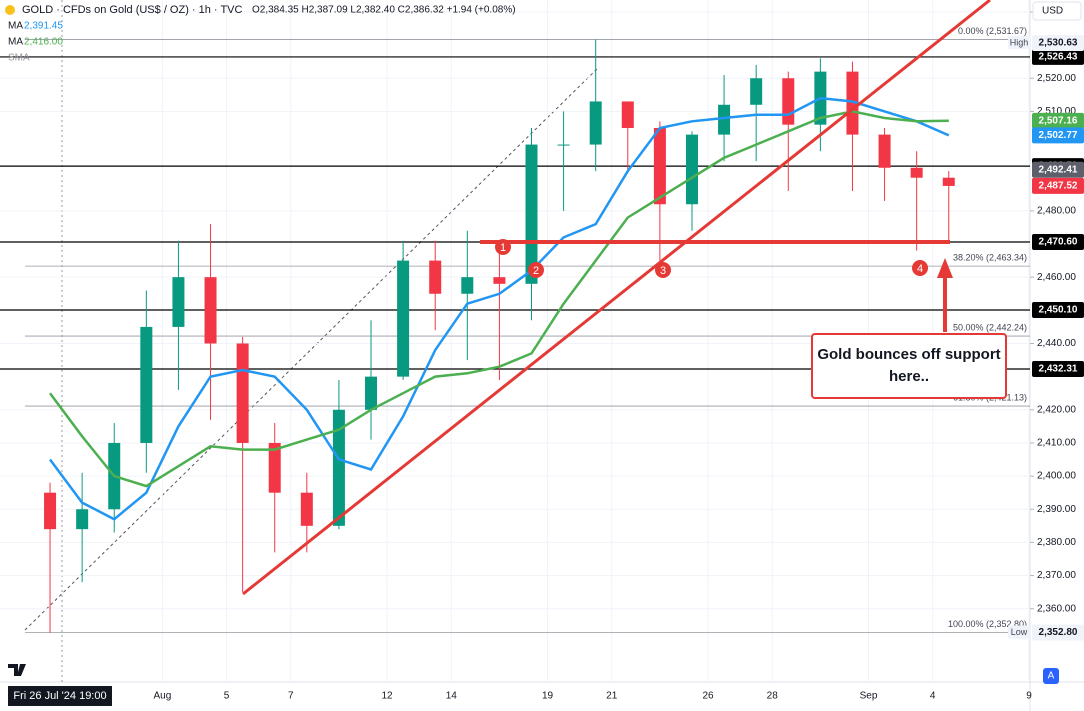  I want to click on y-tick-label: 2,370.00, so click(1056, 575).